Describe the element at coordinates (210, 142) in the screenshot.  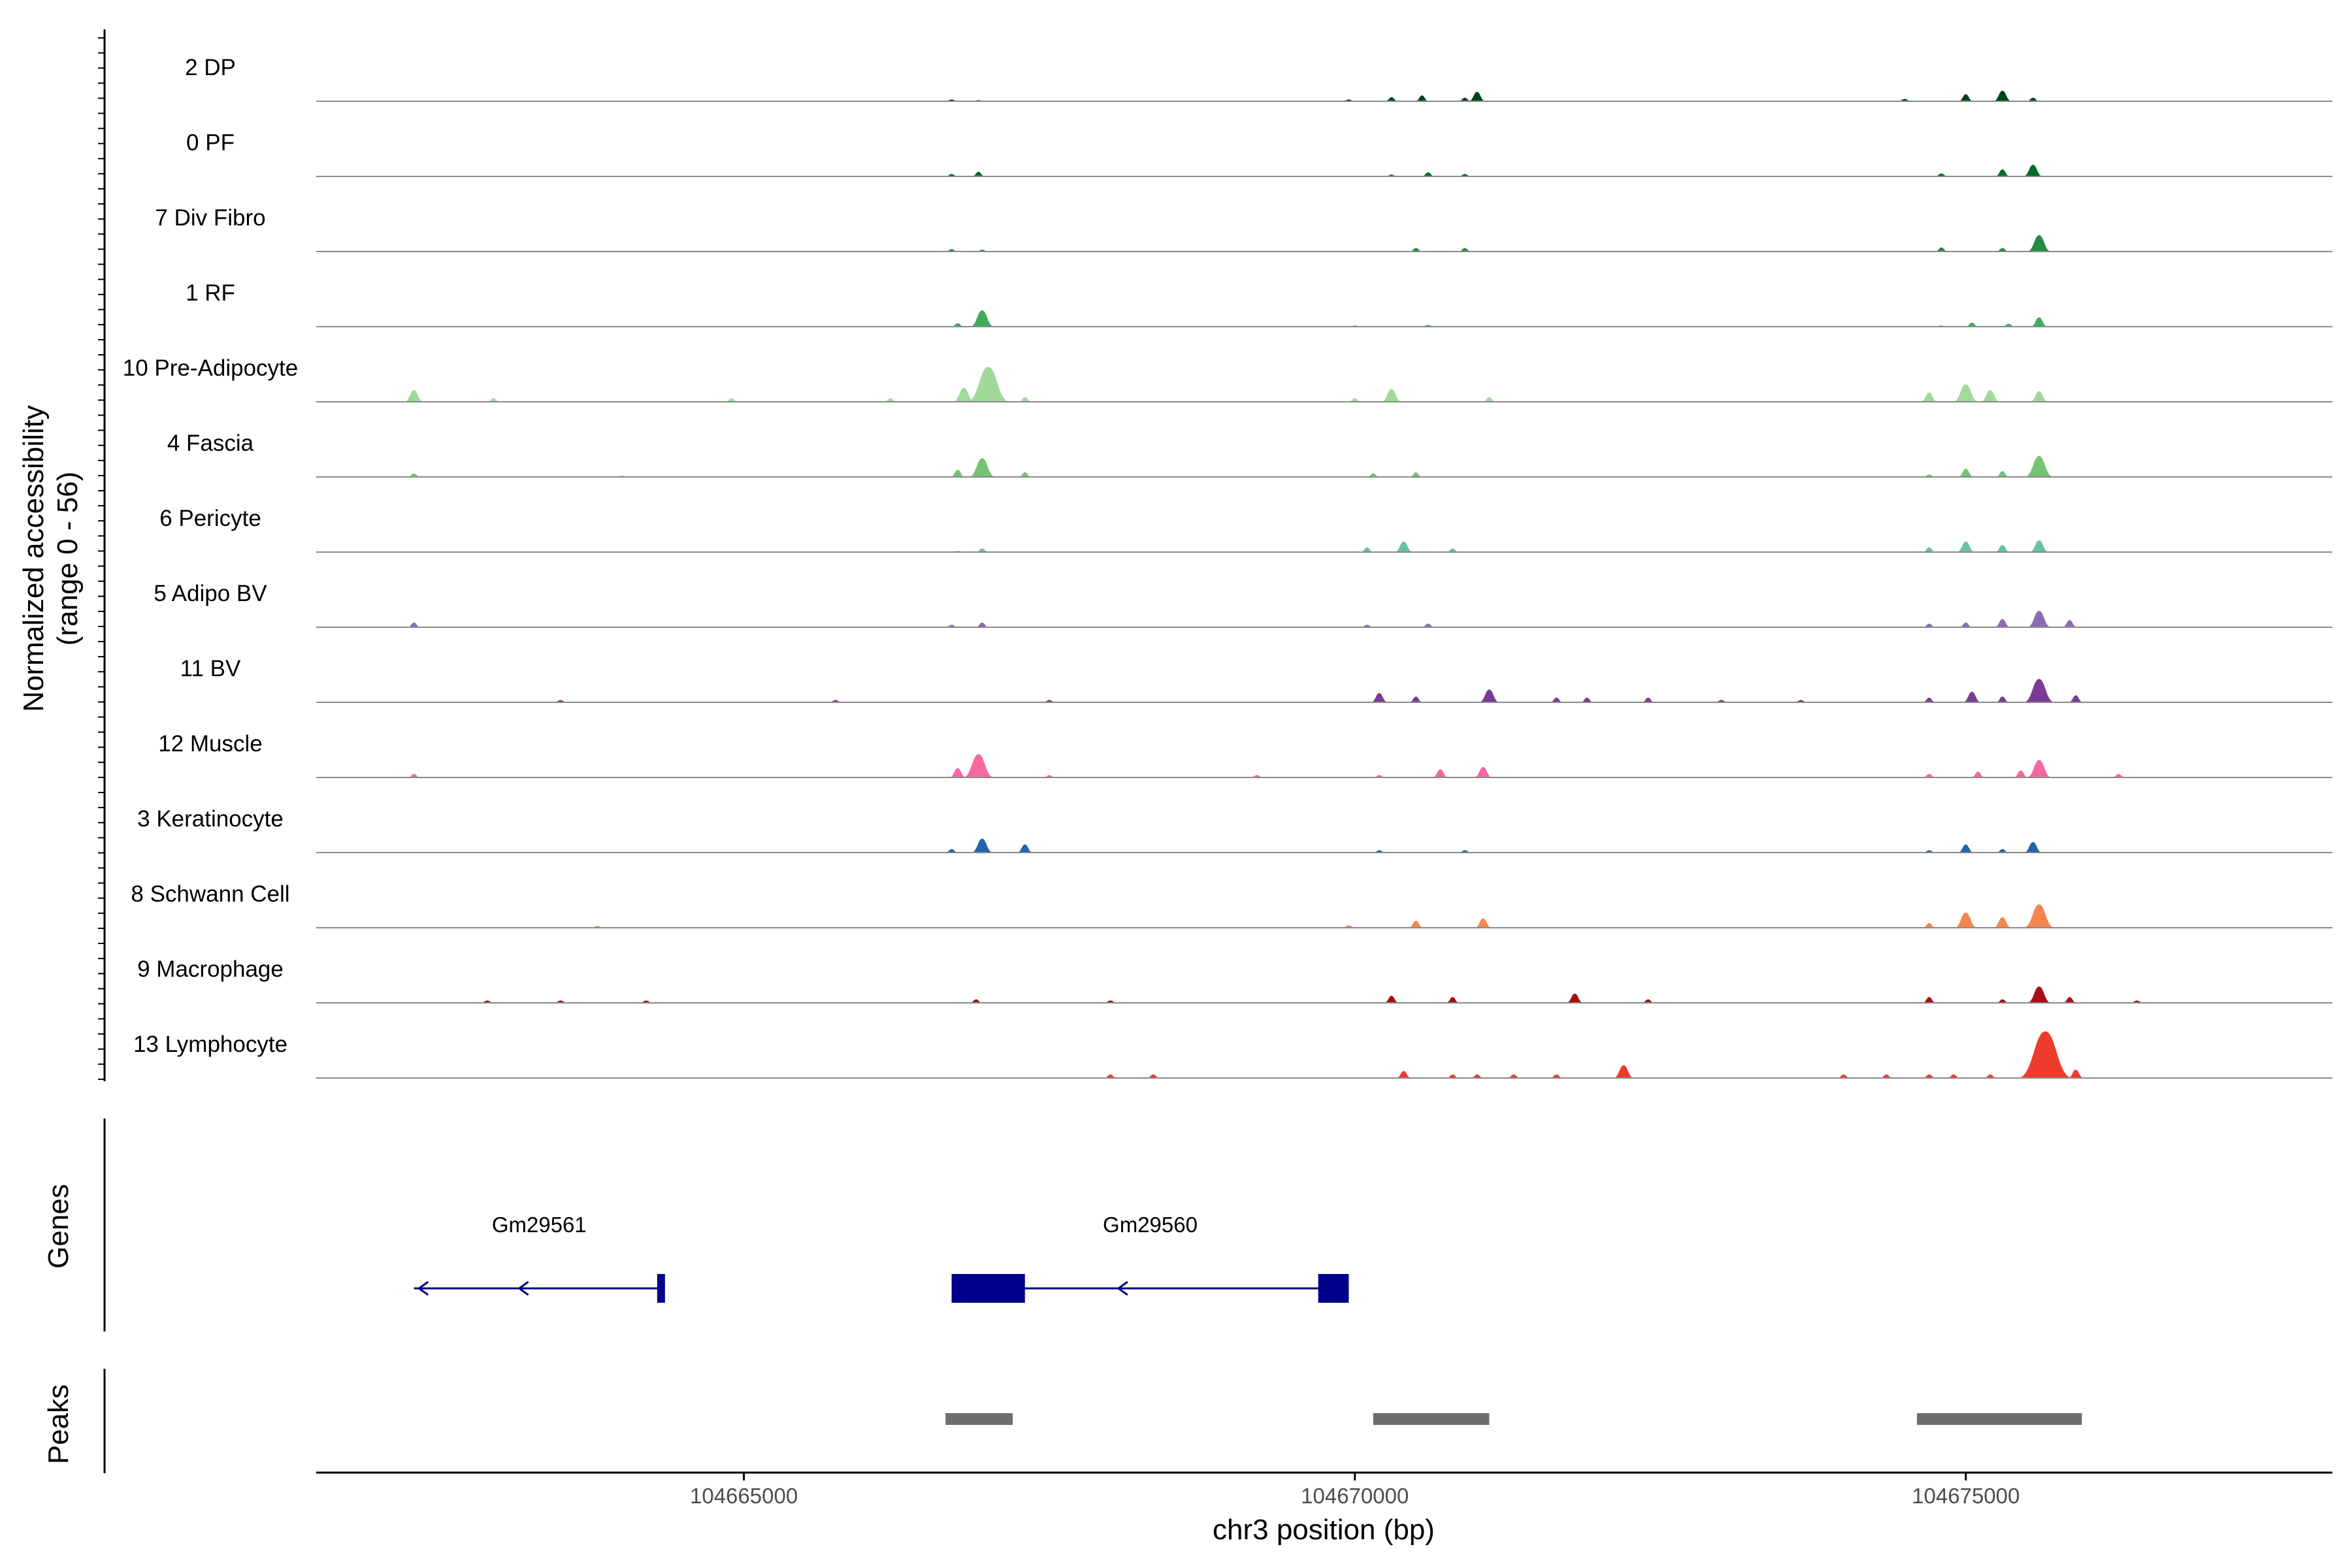
I see `track-label: 0 PF` at that location.